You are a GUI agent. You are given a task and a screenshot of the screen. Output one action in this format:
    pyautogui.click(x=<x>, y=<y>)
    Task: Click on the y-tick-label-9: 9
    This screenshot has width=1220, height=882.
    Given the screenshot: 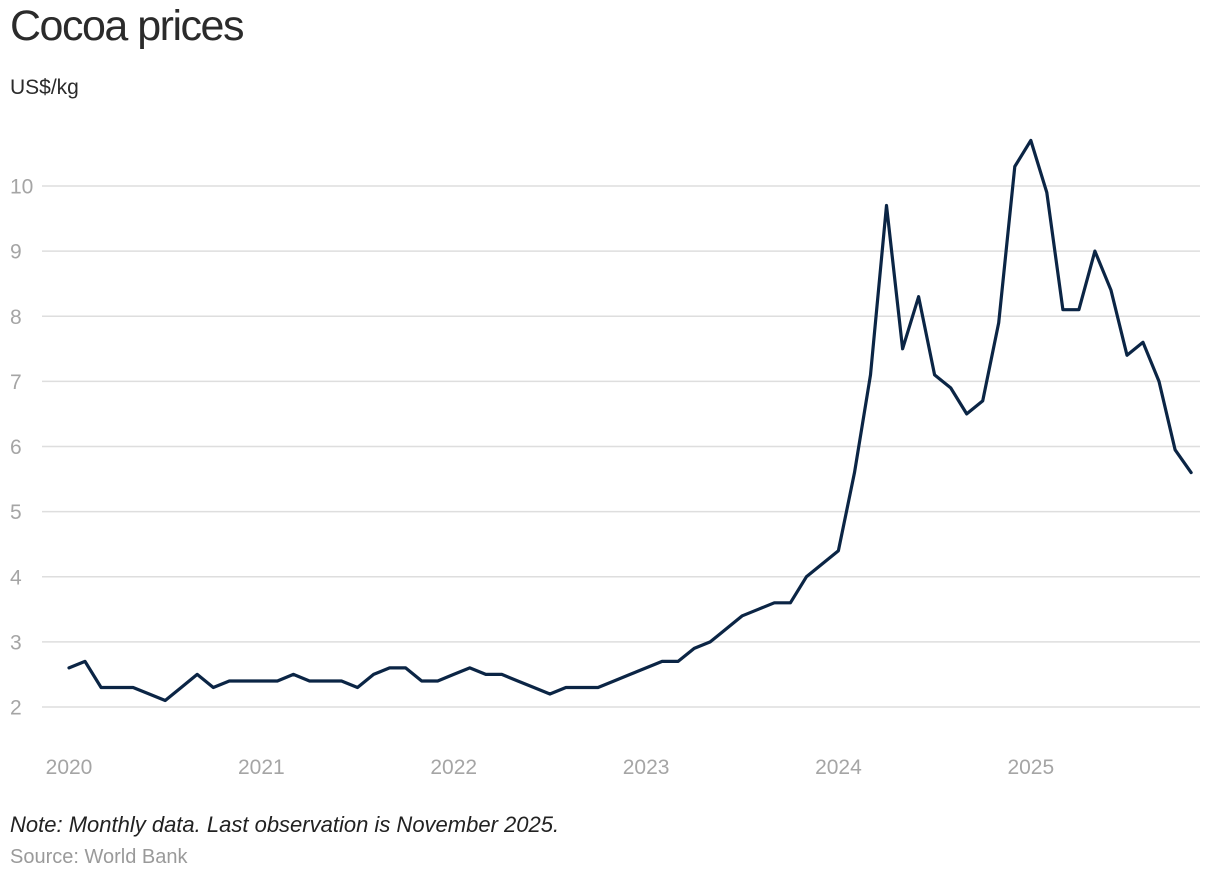 What is the action you would take?
    pyautogui.click(x=16, y=252)
    